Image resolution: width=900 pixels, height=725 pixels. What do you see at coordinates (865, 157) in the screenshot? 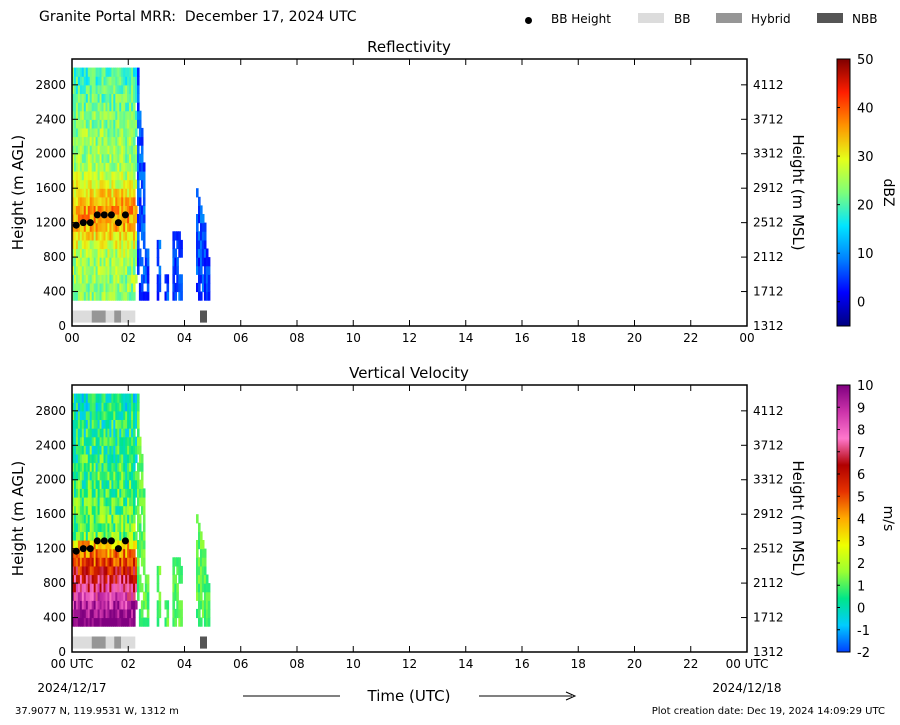
I see `colorbar-tick-label: 30` at bounding box center [865, 157].